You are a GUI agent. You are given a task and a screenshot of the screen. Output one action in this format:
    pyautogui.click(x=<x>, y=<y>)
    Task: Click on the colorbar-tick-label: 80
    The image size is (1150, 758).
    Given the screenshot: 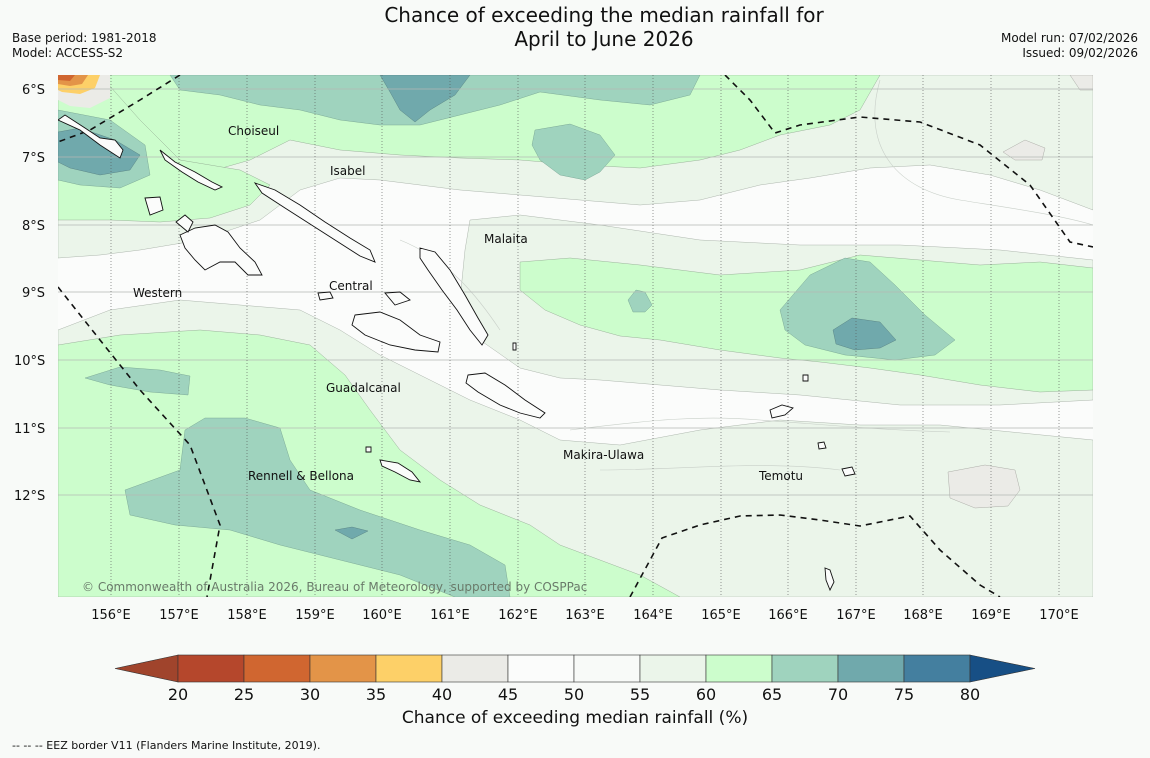 What is the action you would take?
    pyautogui.click(x=970, y=694)
    